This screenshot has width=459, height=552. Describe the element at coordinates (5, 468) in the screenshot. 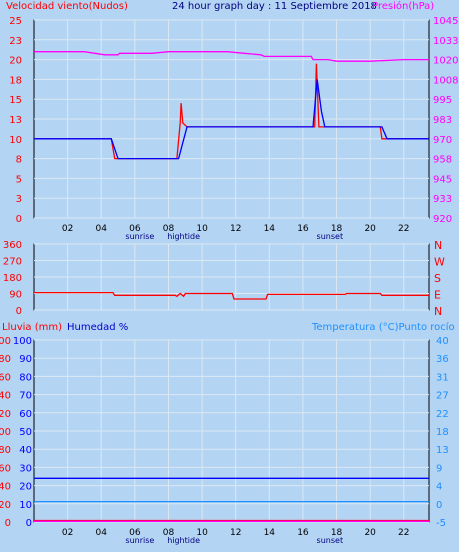

I see `rain-axis-tick: 60` at that location.